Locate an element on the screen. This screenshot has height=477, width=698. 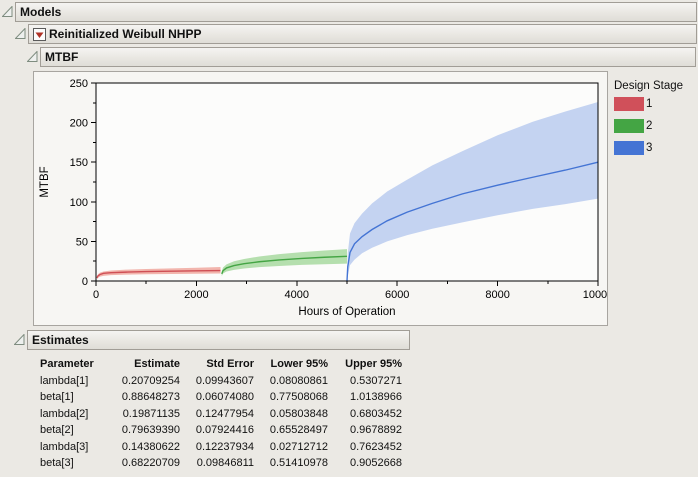
table-cell: 0.79639390 is located at coordinates (150, 430).